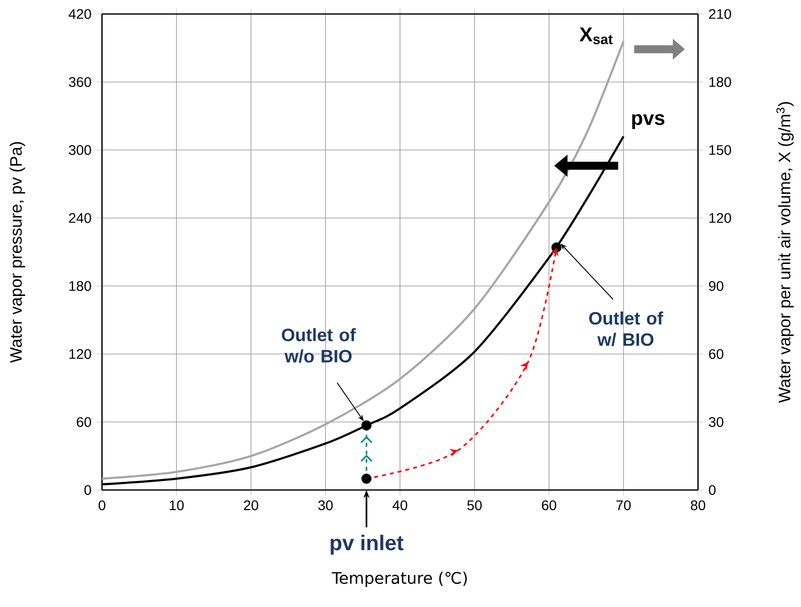  What do you see at coordinates (596, 36) in the screenshot?
I see `series-label: X$_{sat}$` at bounding box center [596, 36].